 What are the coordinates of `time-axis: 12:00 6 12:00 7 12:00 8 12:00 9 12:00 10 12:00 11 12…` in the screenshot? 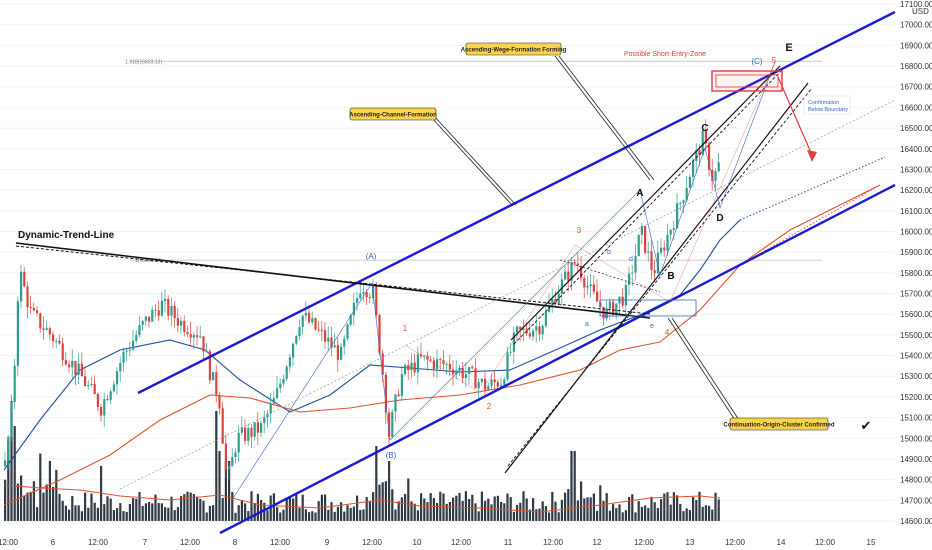 It's located at (438, 542).